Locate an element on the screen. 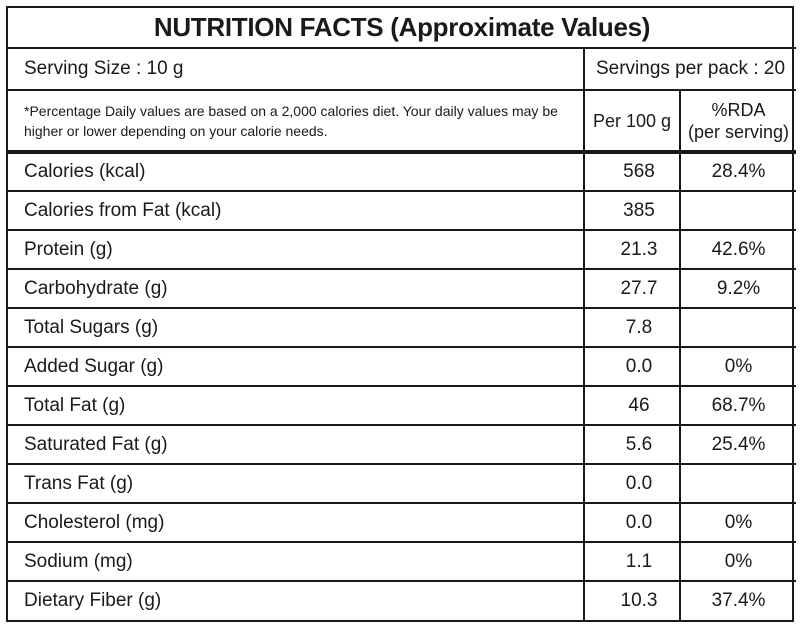  nutrient-name: Trans Fat (g) is located at coordinates (296, 483).